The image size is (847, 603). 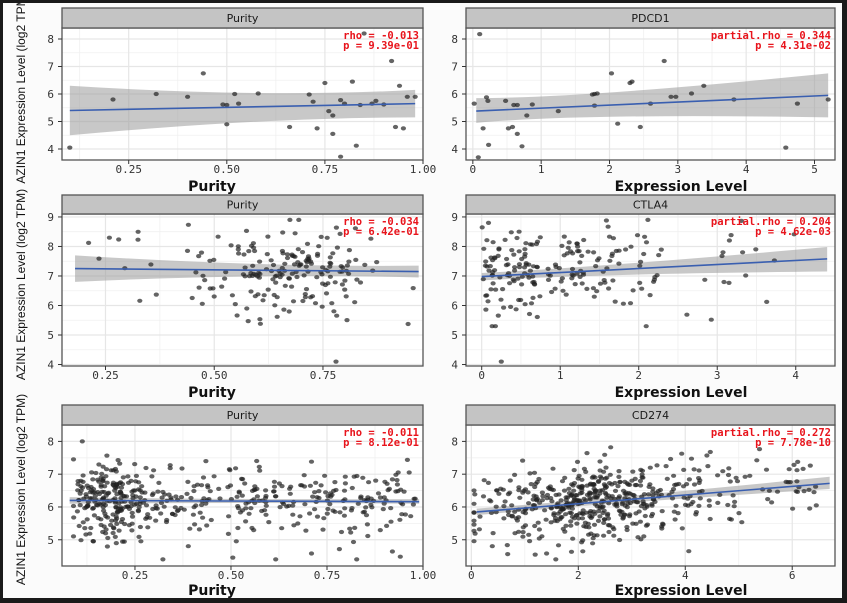 I want to click on facet-strip, so click(x=650, y=204).